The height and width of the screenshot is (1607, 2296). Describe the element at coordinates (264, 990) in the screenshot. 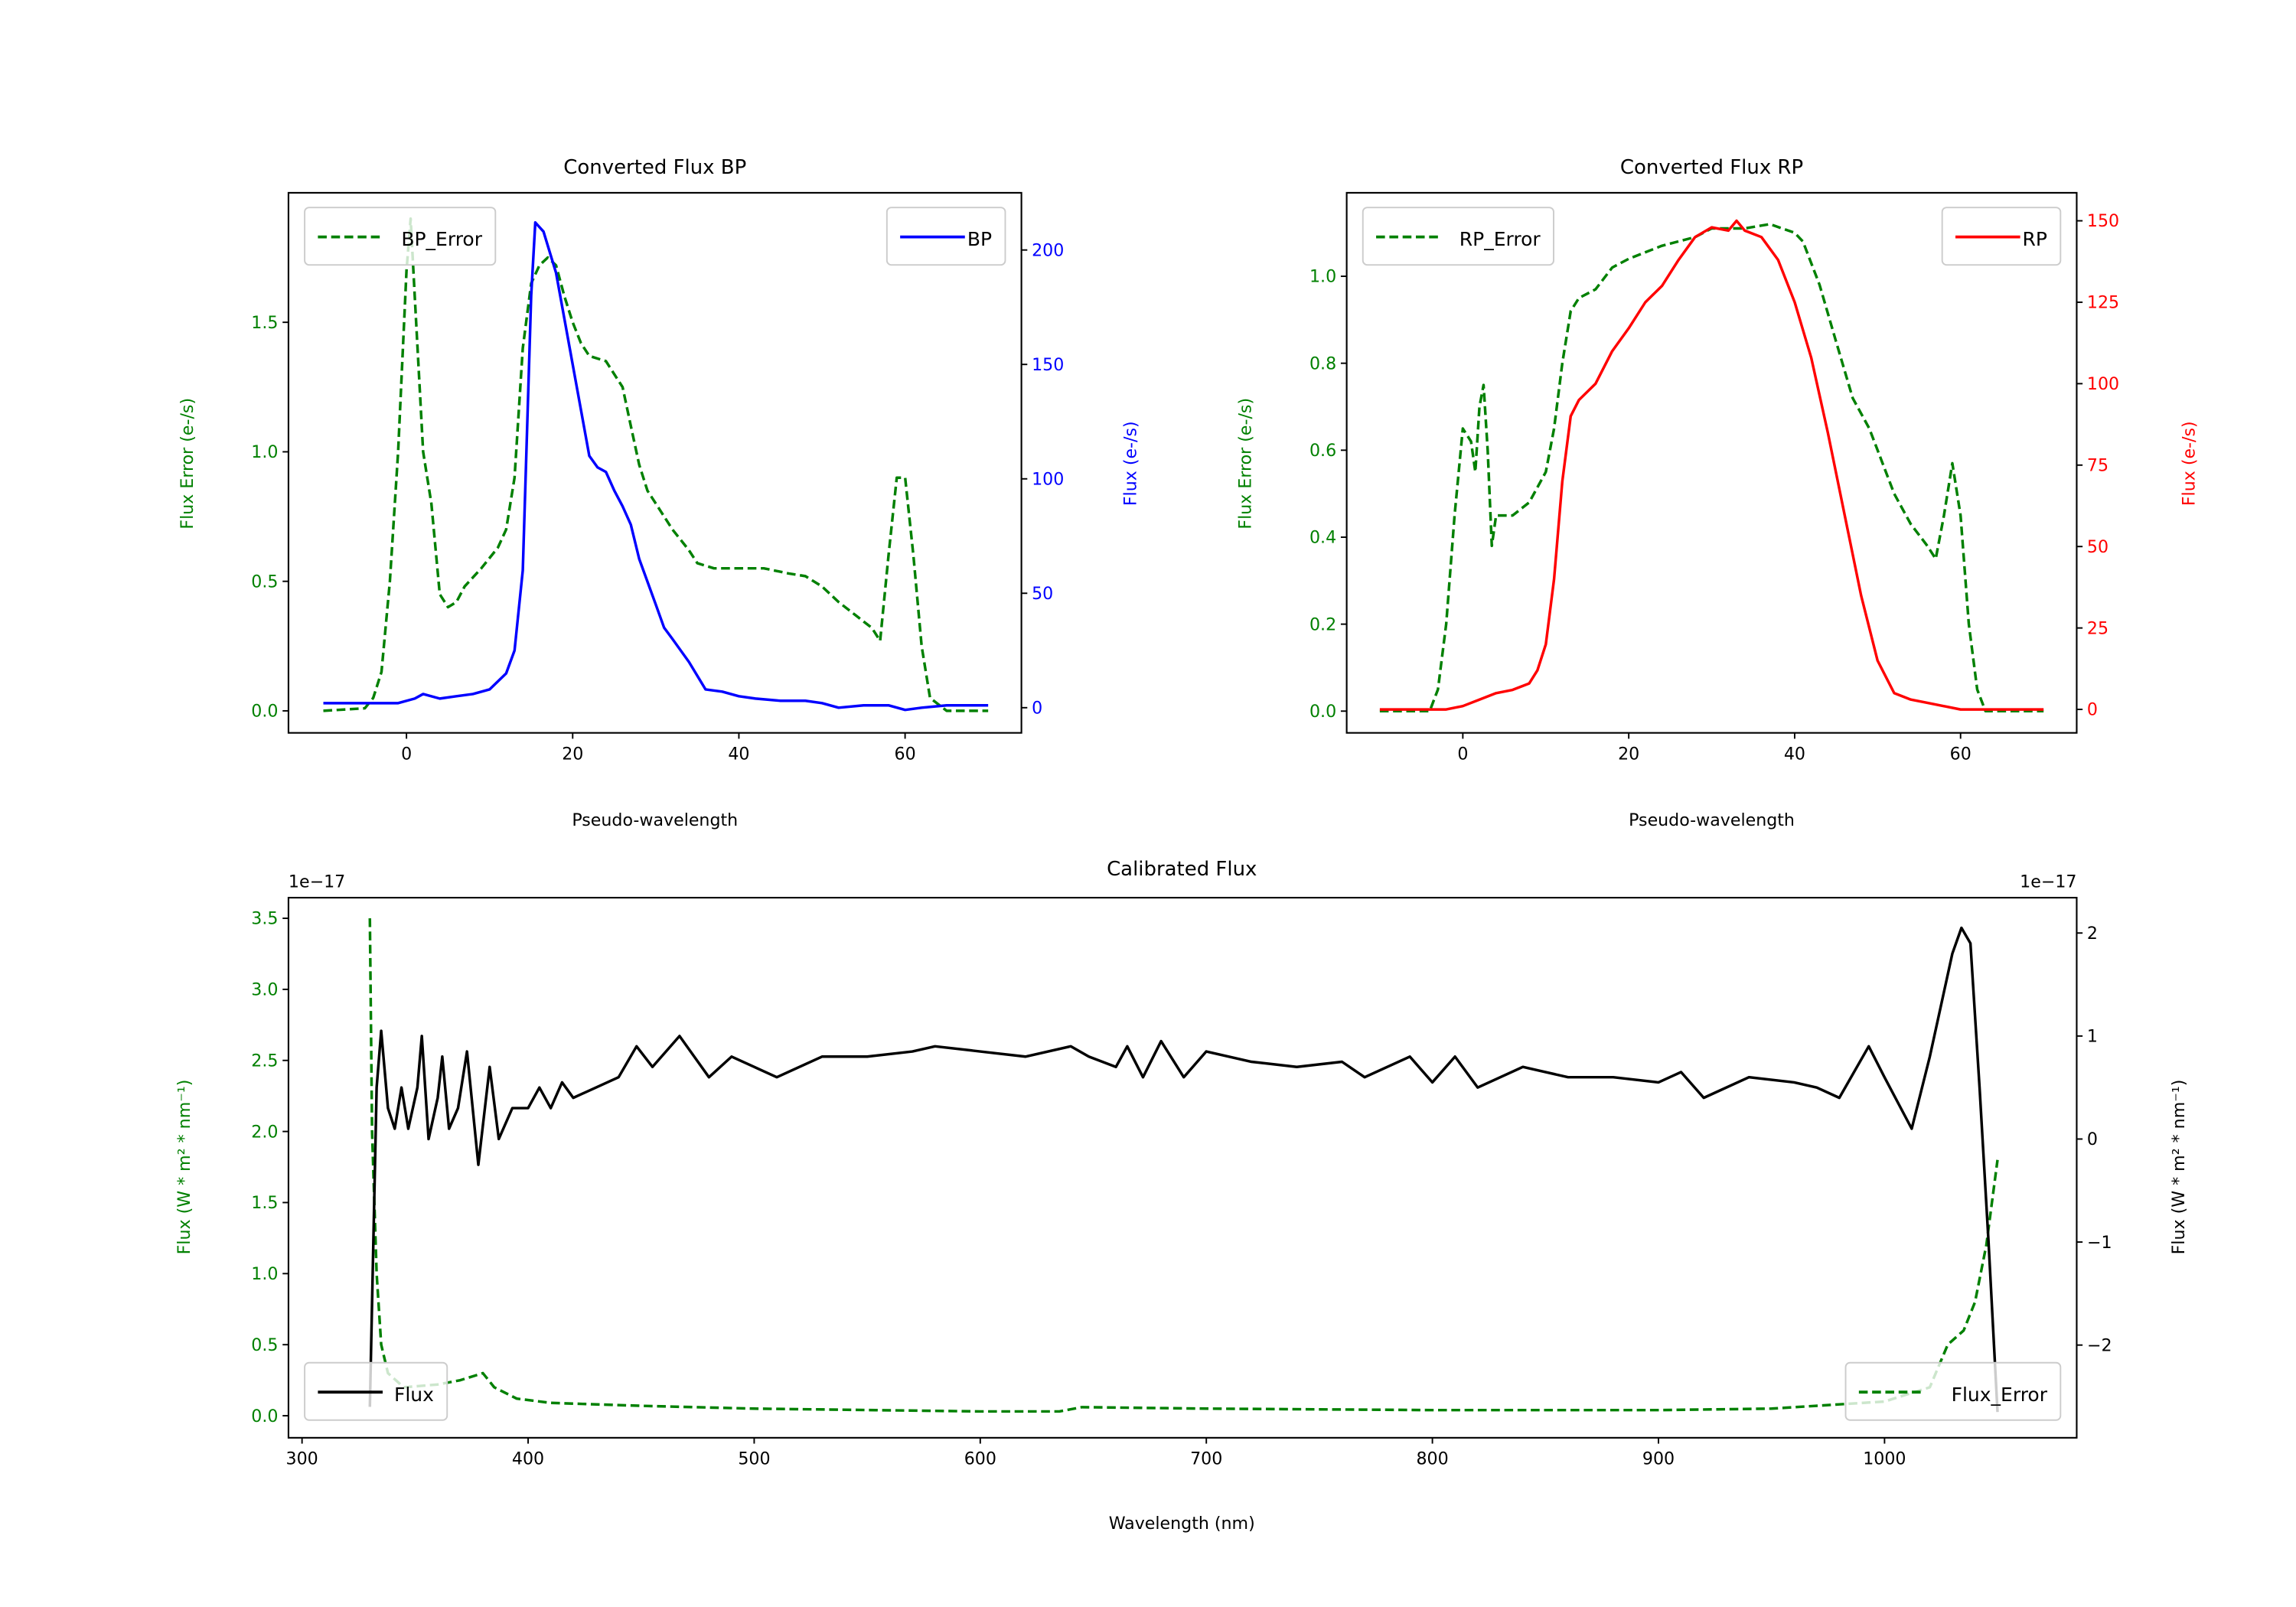

I see `y-left-tick-label: 3.0` at that location.